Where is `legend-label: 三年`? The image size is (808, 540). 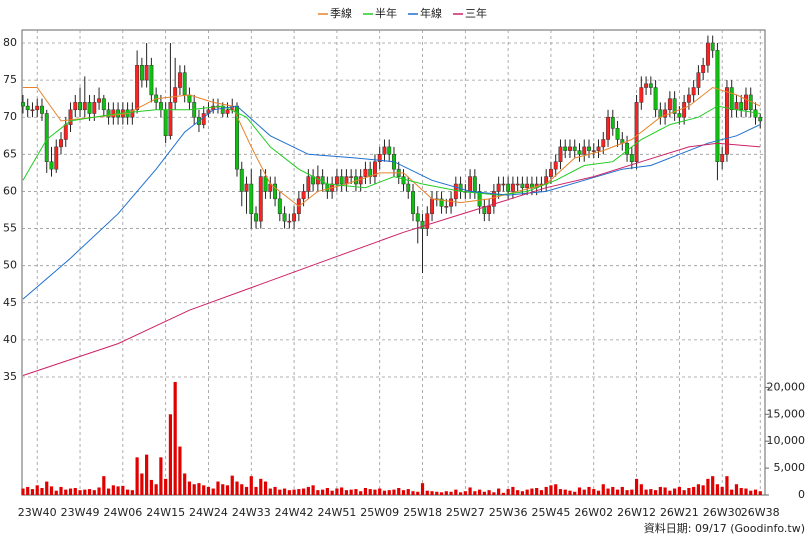
legend-label: 三年 is located at coordinates (476, 13).